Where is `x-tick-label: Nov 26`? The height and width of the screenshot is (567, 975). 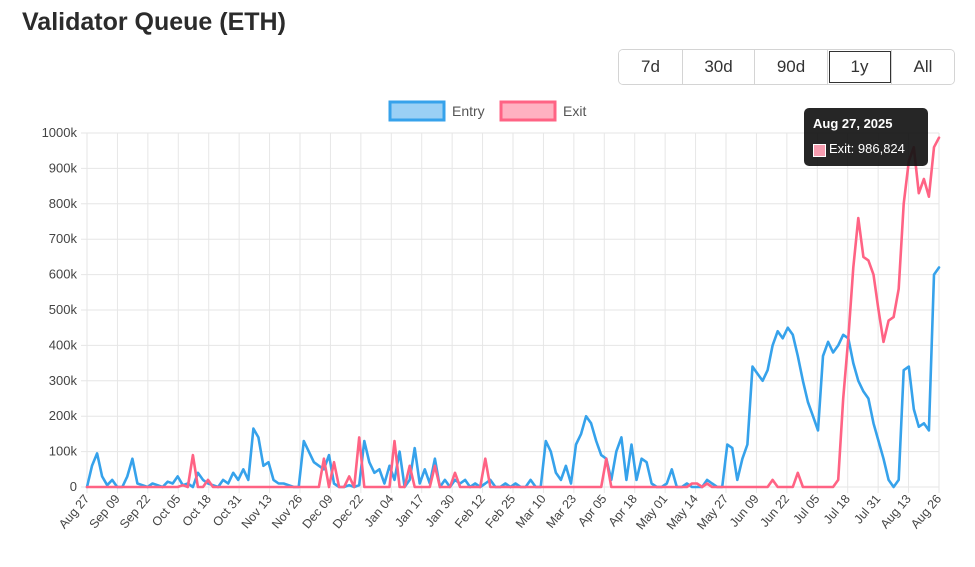 x-tick-label: Nov 26 is located at coordinates (287, 511).